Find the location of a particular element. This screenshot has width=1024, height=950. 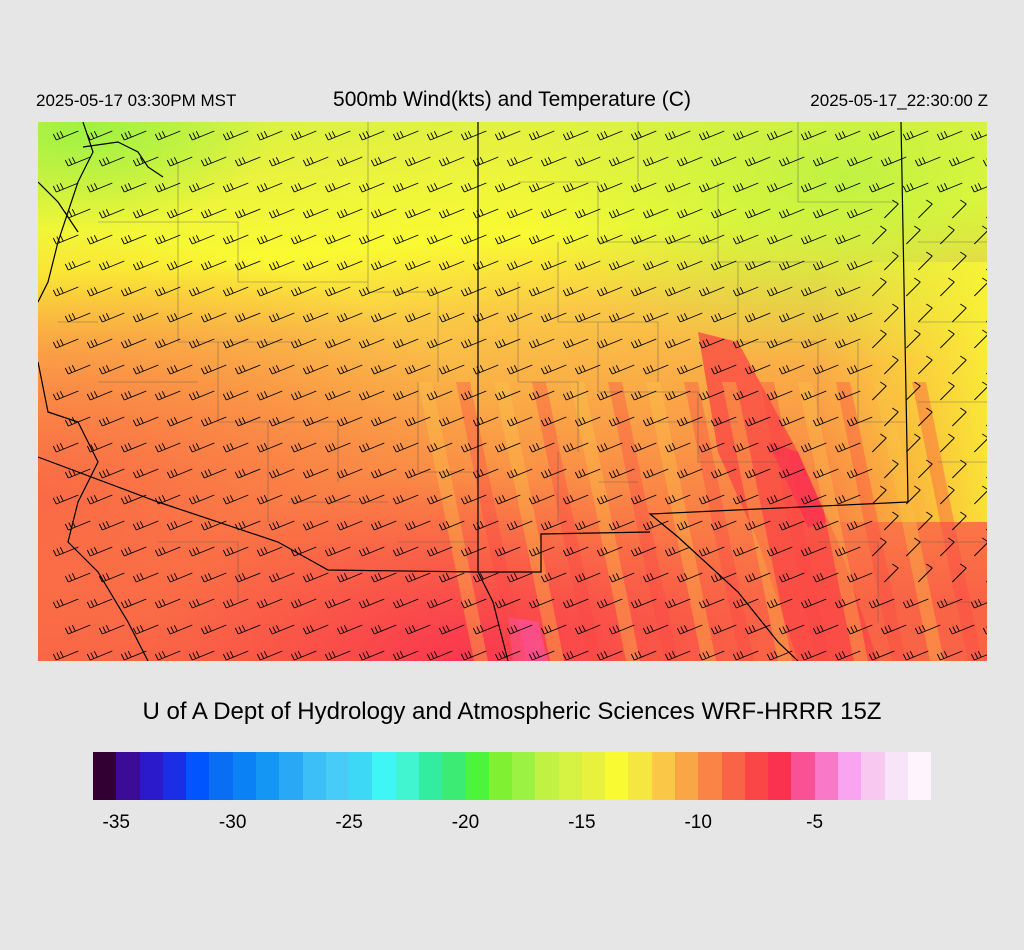

county-line is located at coordinates (767, 222).